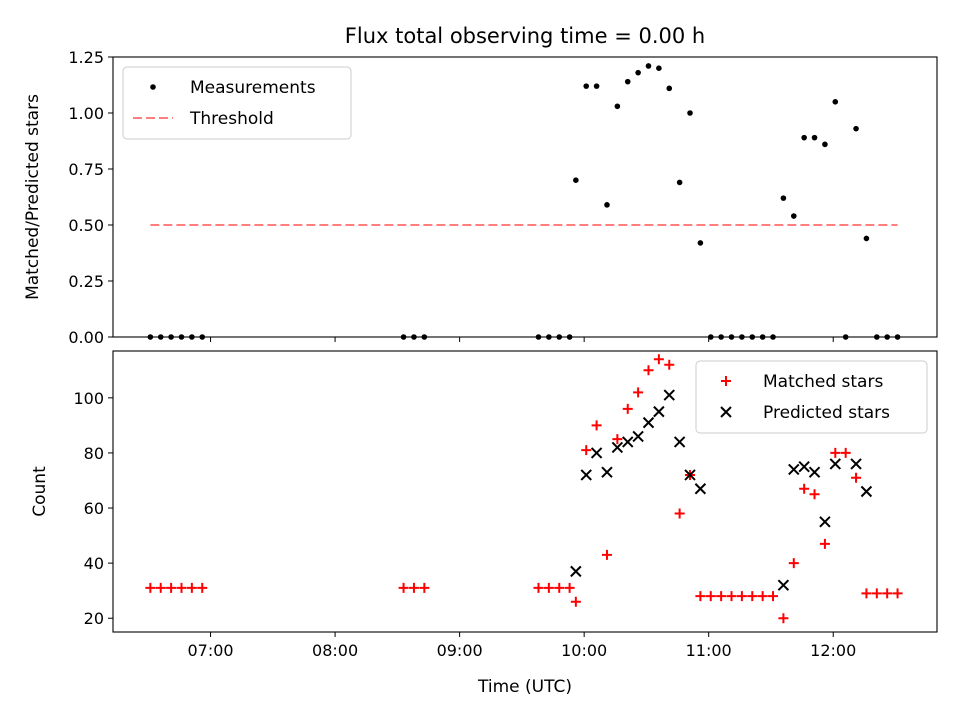 Image resolution: width=960 pixels, height=720 pixels. I want to click on x-axis-label: Time (UTC), so click(524, 687).